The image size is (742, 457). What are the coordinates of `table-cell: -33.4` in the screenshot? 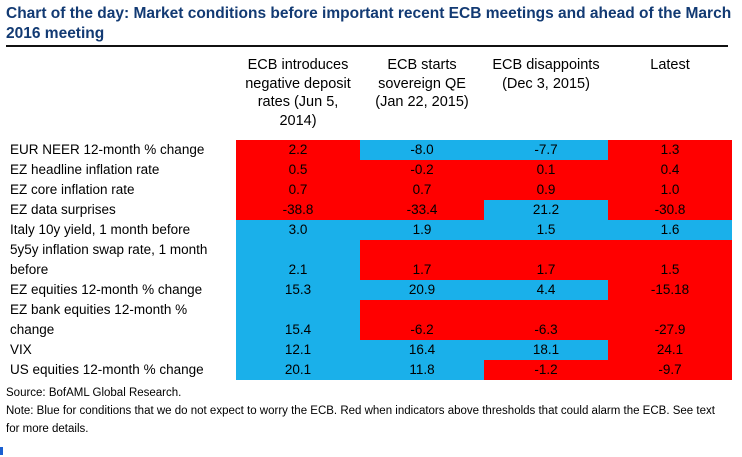 It's located at (422, 210).